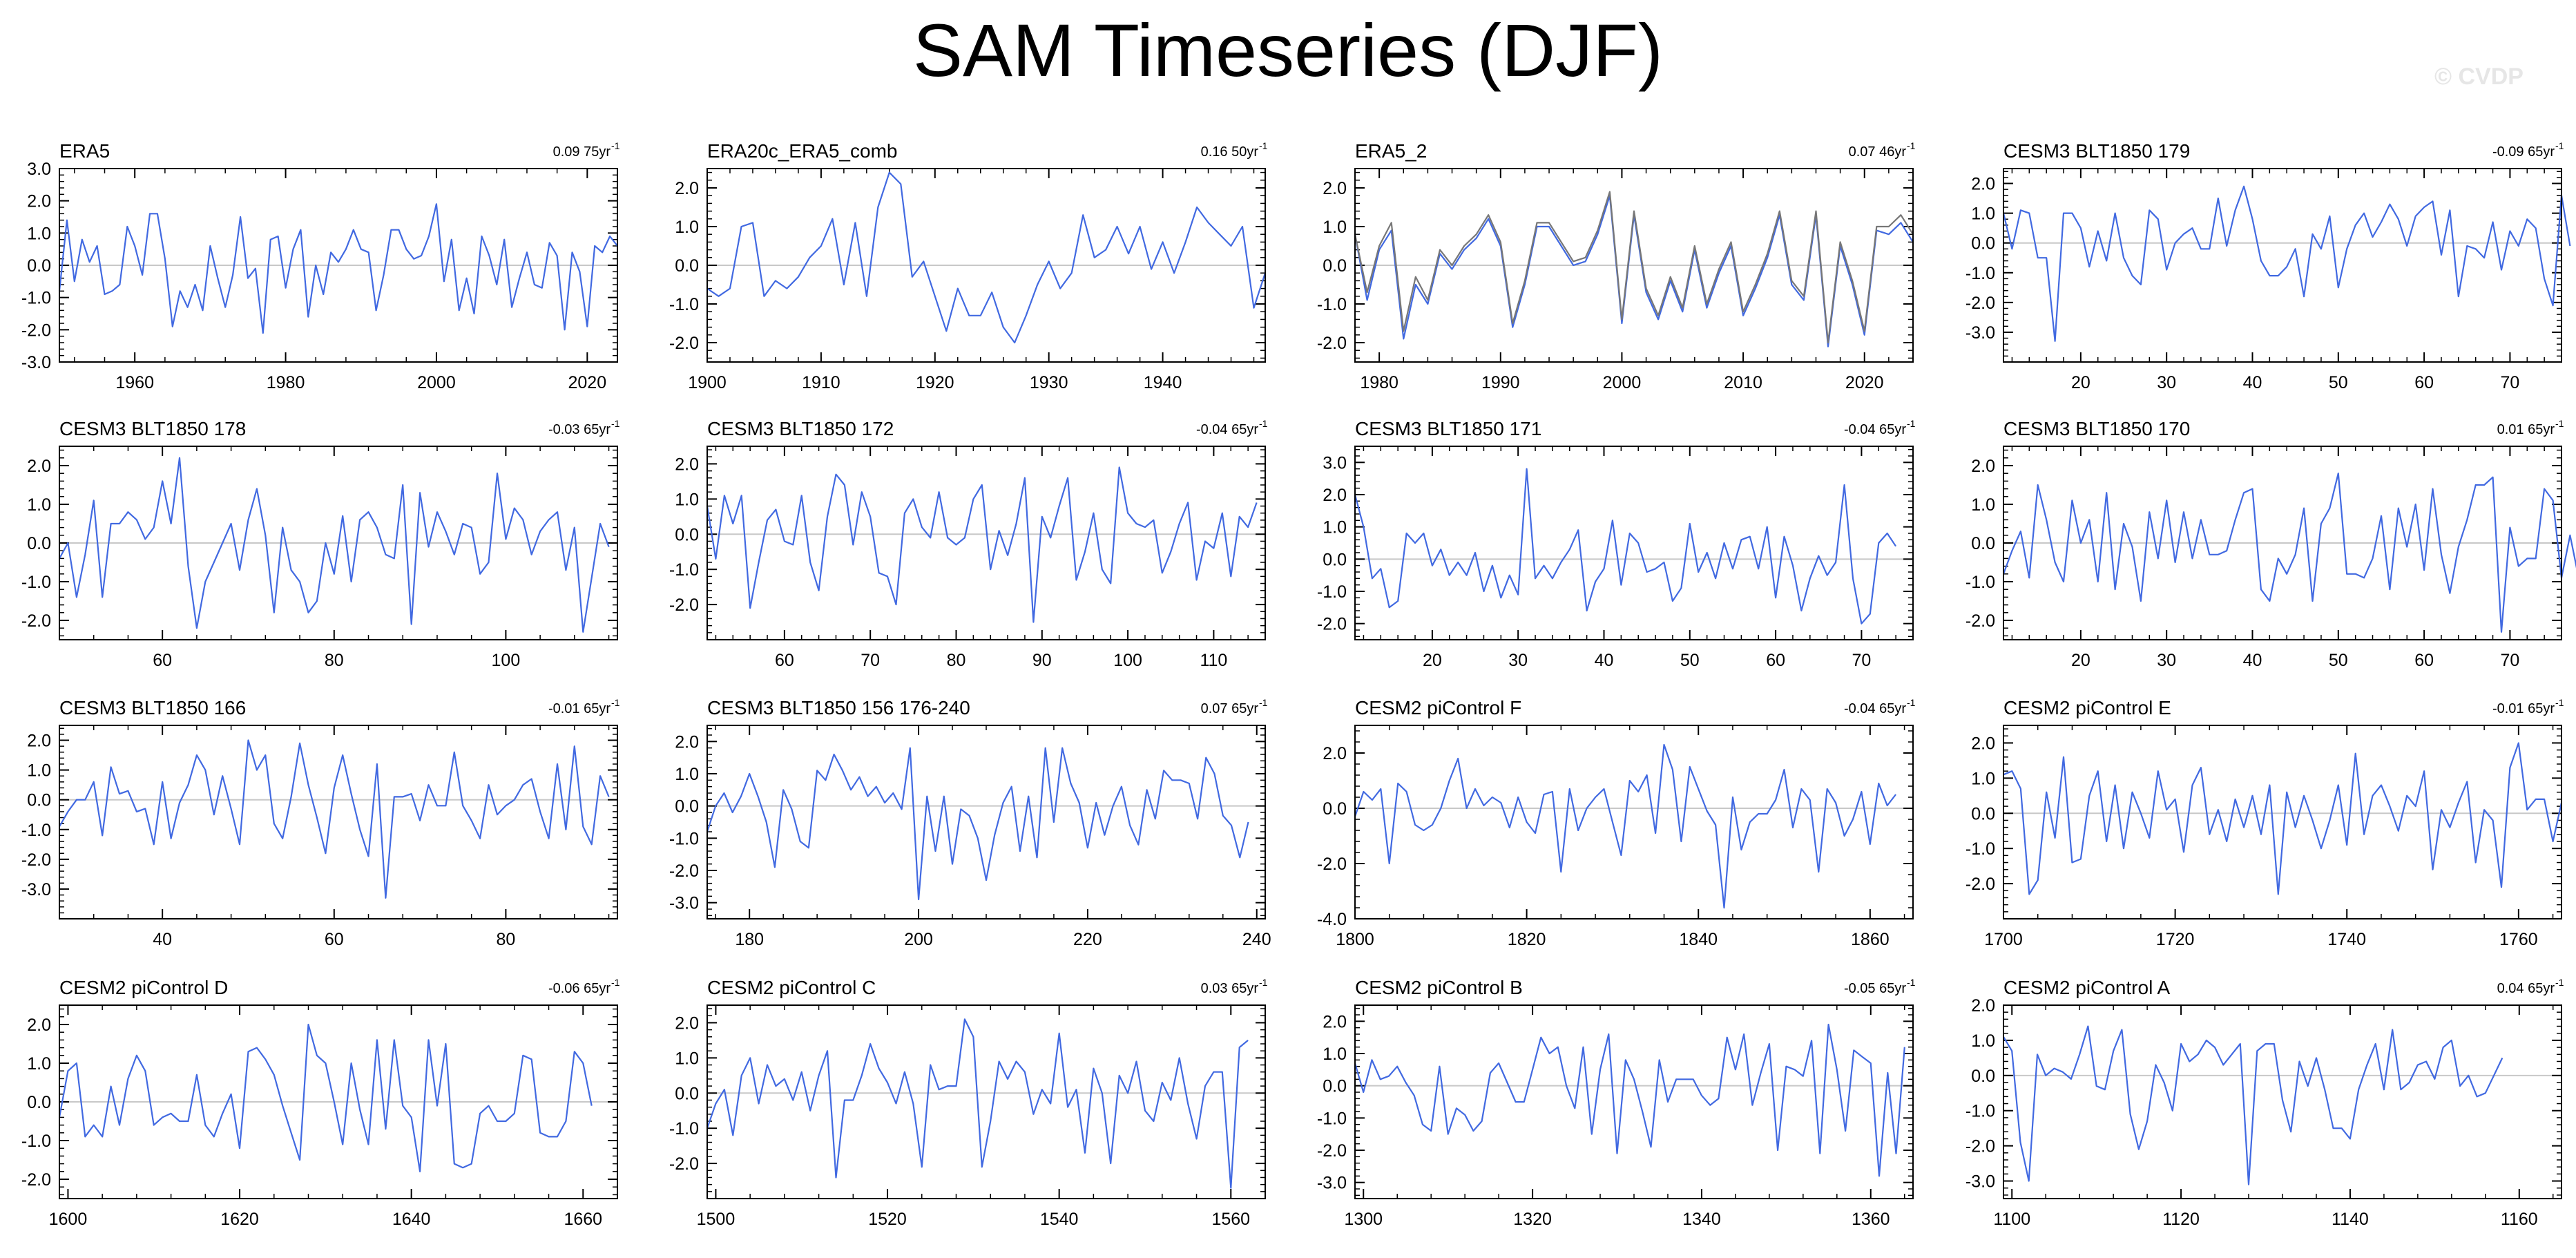 This screenshot has width=2576, height=1258. I want to click on x-tick-label: 30, so click(2166, 660).